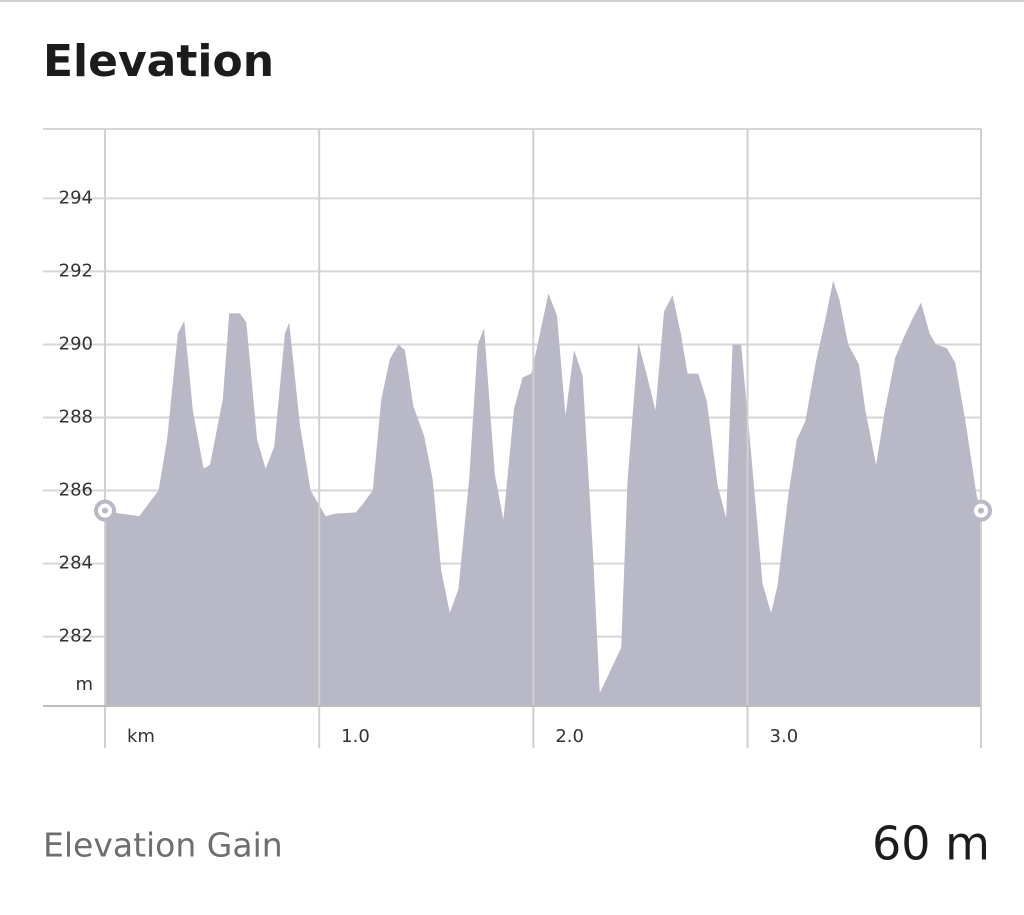 The height and width of the screenshot is (915, 1024). I want to click on y-tick-label: 290, so click(76, 343).